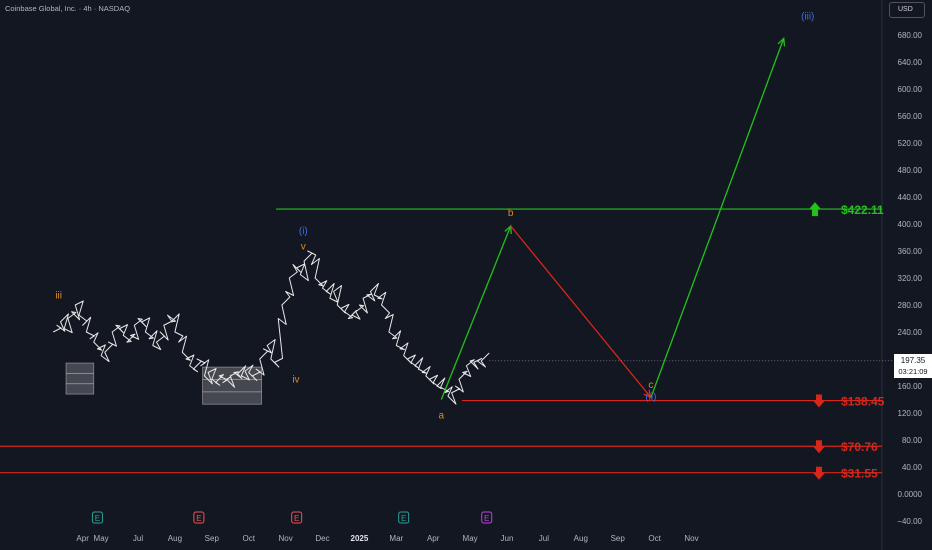 The width and height of the screenshot is (932, 550). I want to click on arrowhead, so click(781, 41).